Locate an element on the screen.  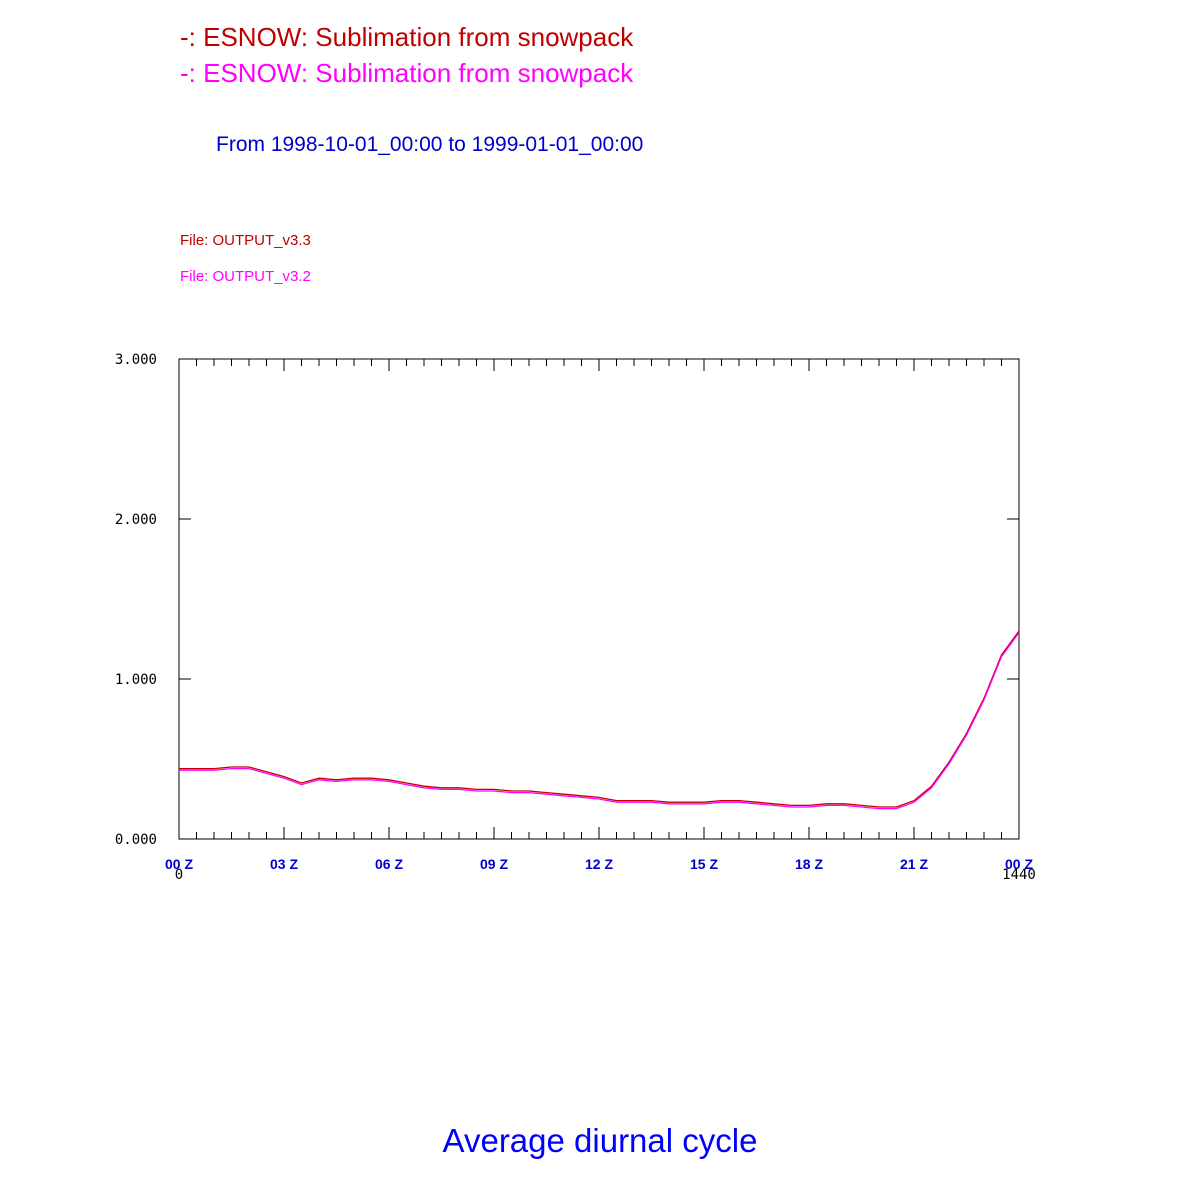
x-tick-label: 03 Z is located at coordinates (284, 864).